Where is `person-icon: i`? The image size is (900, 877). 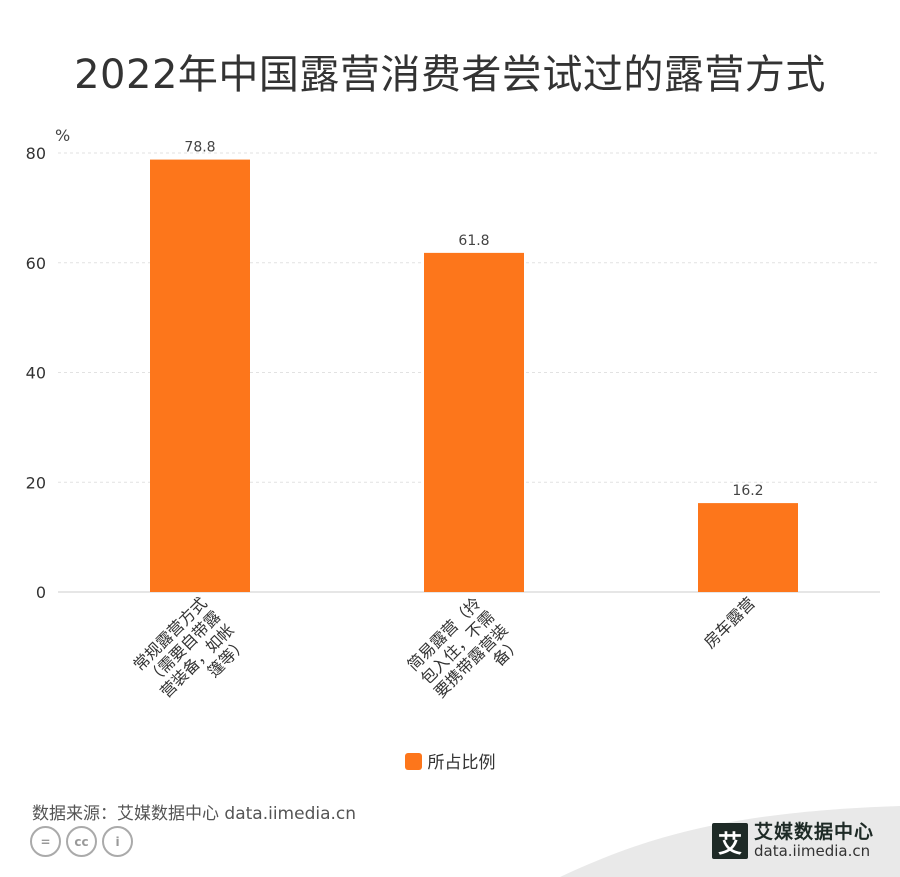 person-icon: i is located at coordinates (117, 841).